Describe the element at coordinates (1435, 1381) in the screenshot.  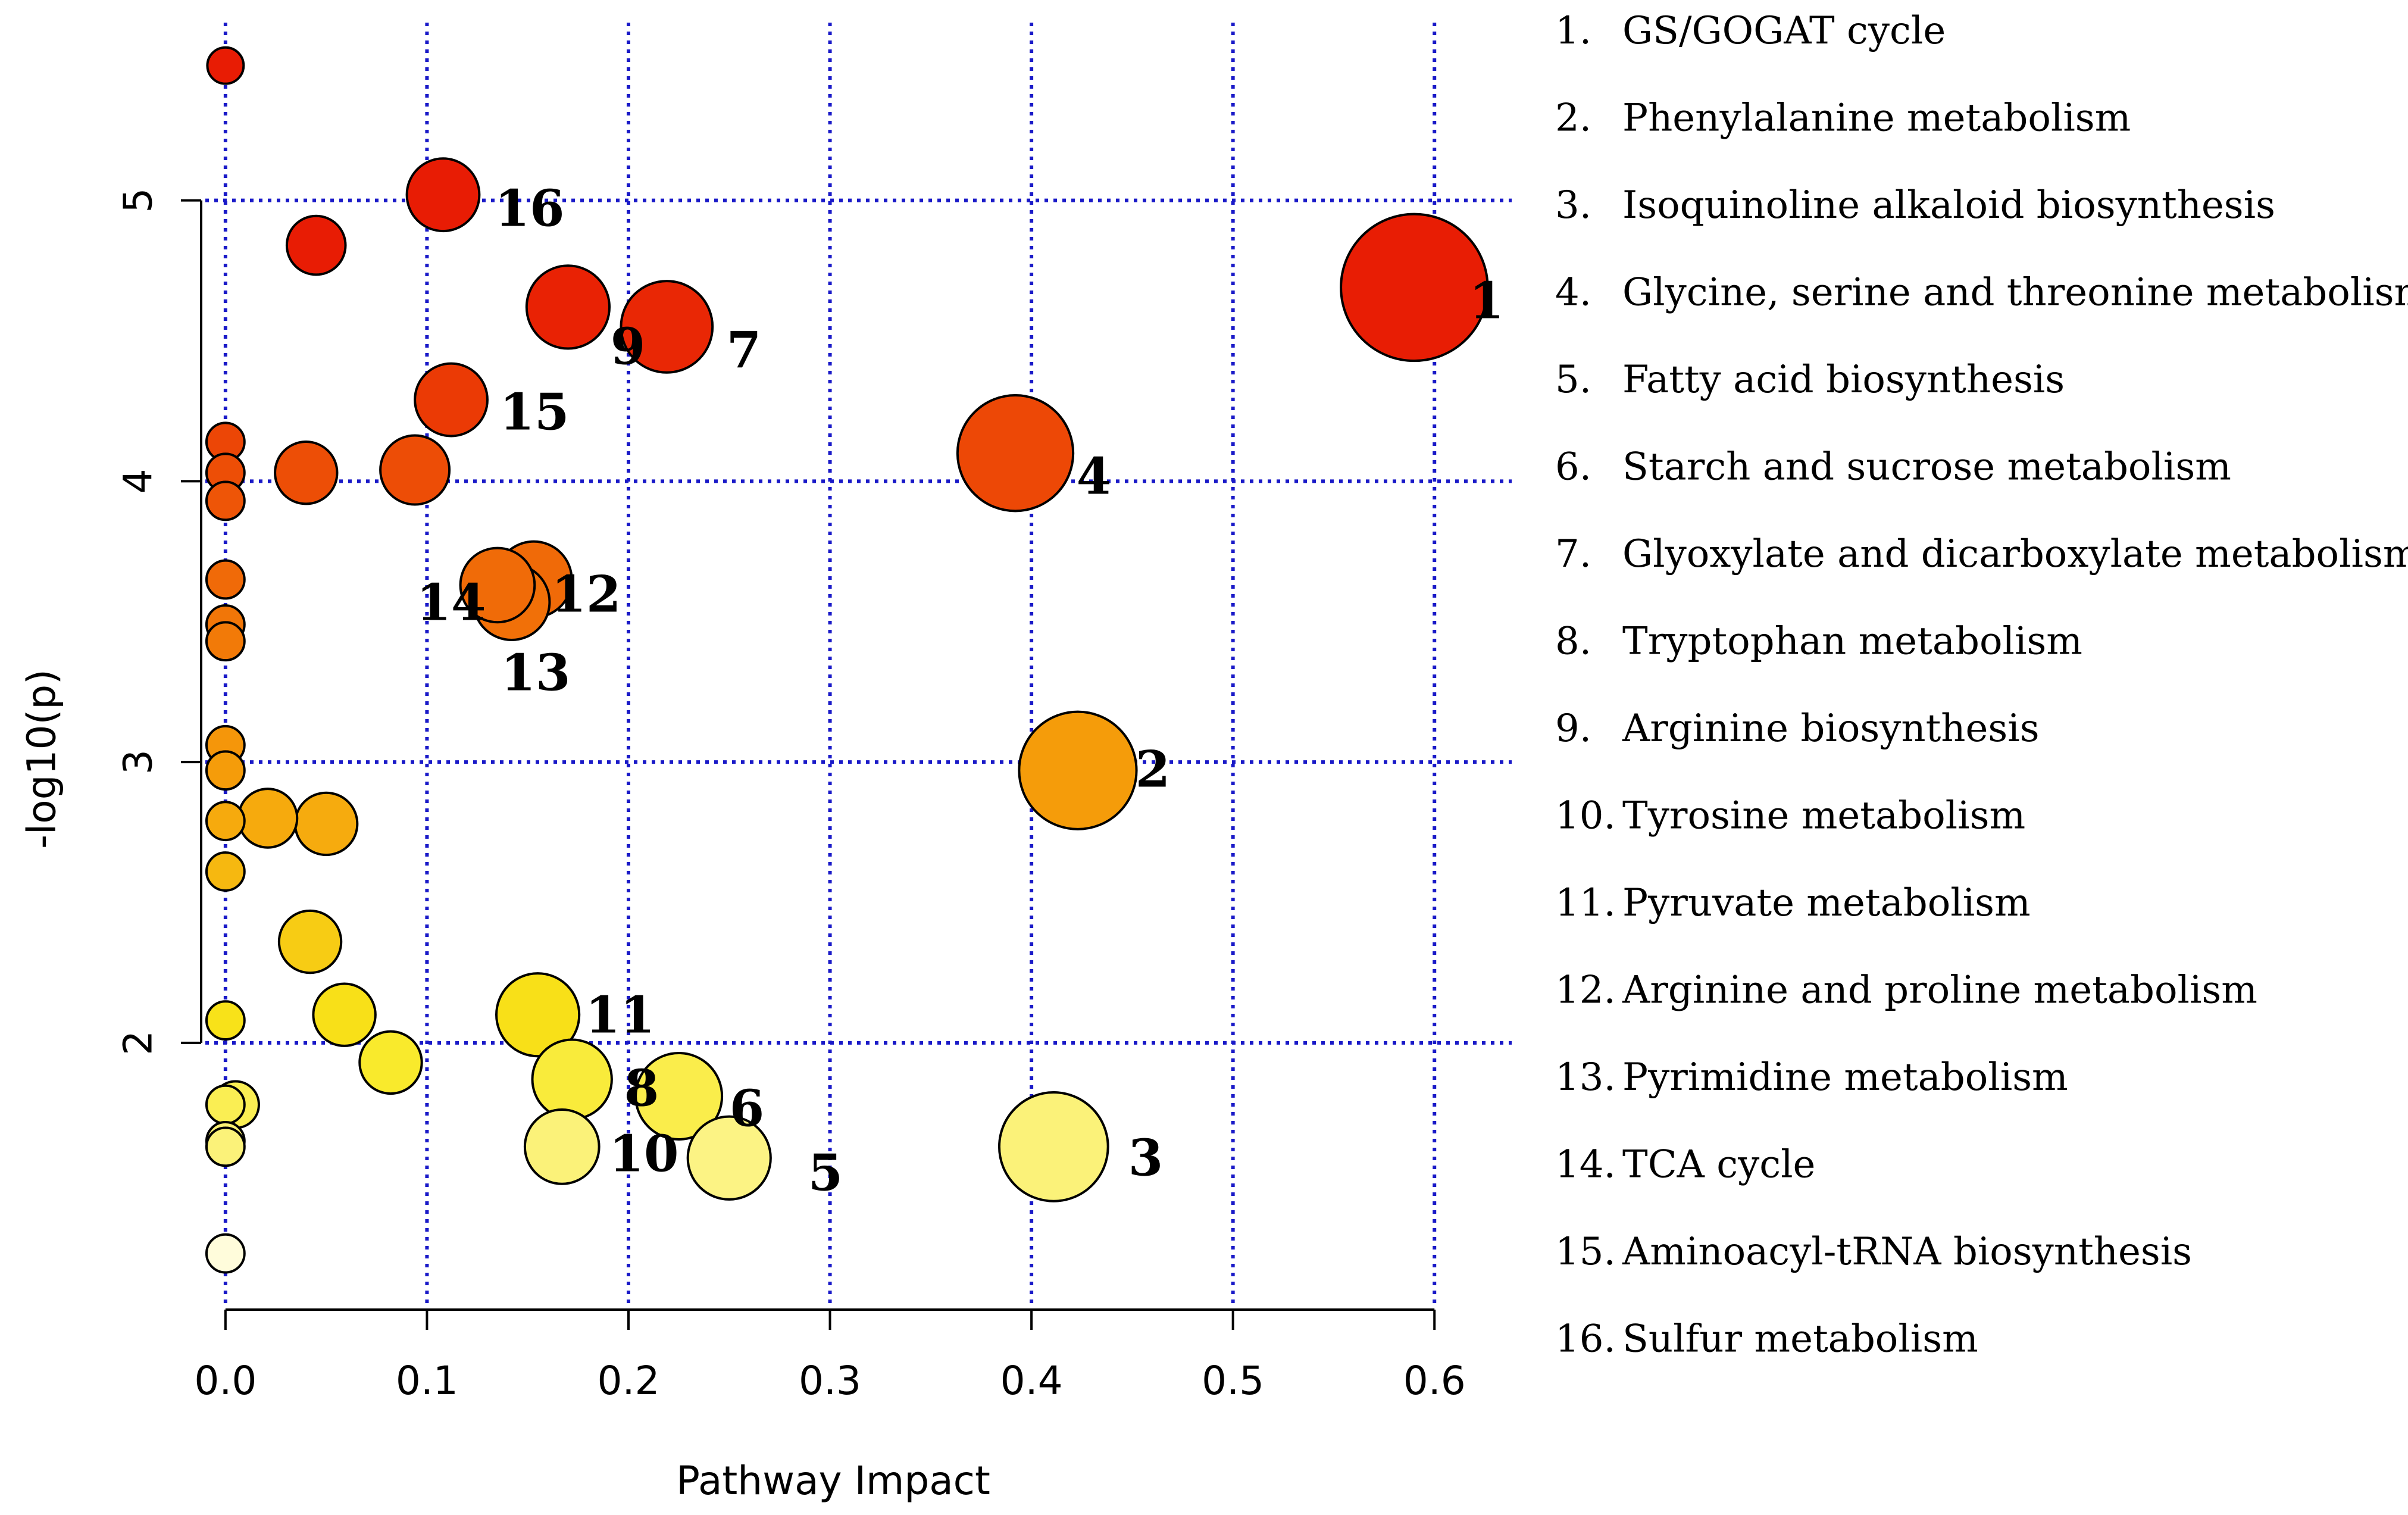
I see `x-tick-label: 0.6` at that location.